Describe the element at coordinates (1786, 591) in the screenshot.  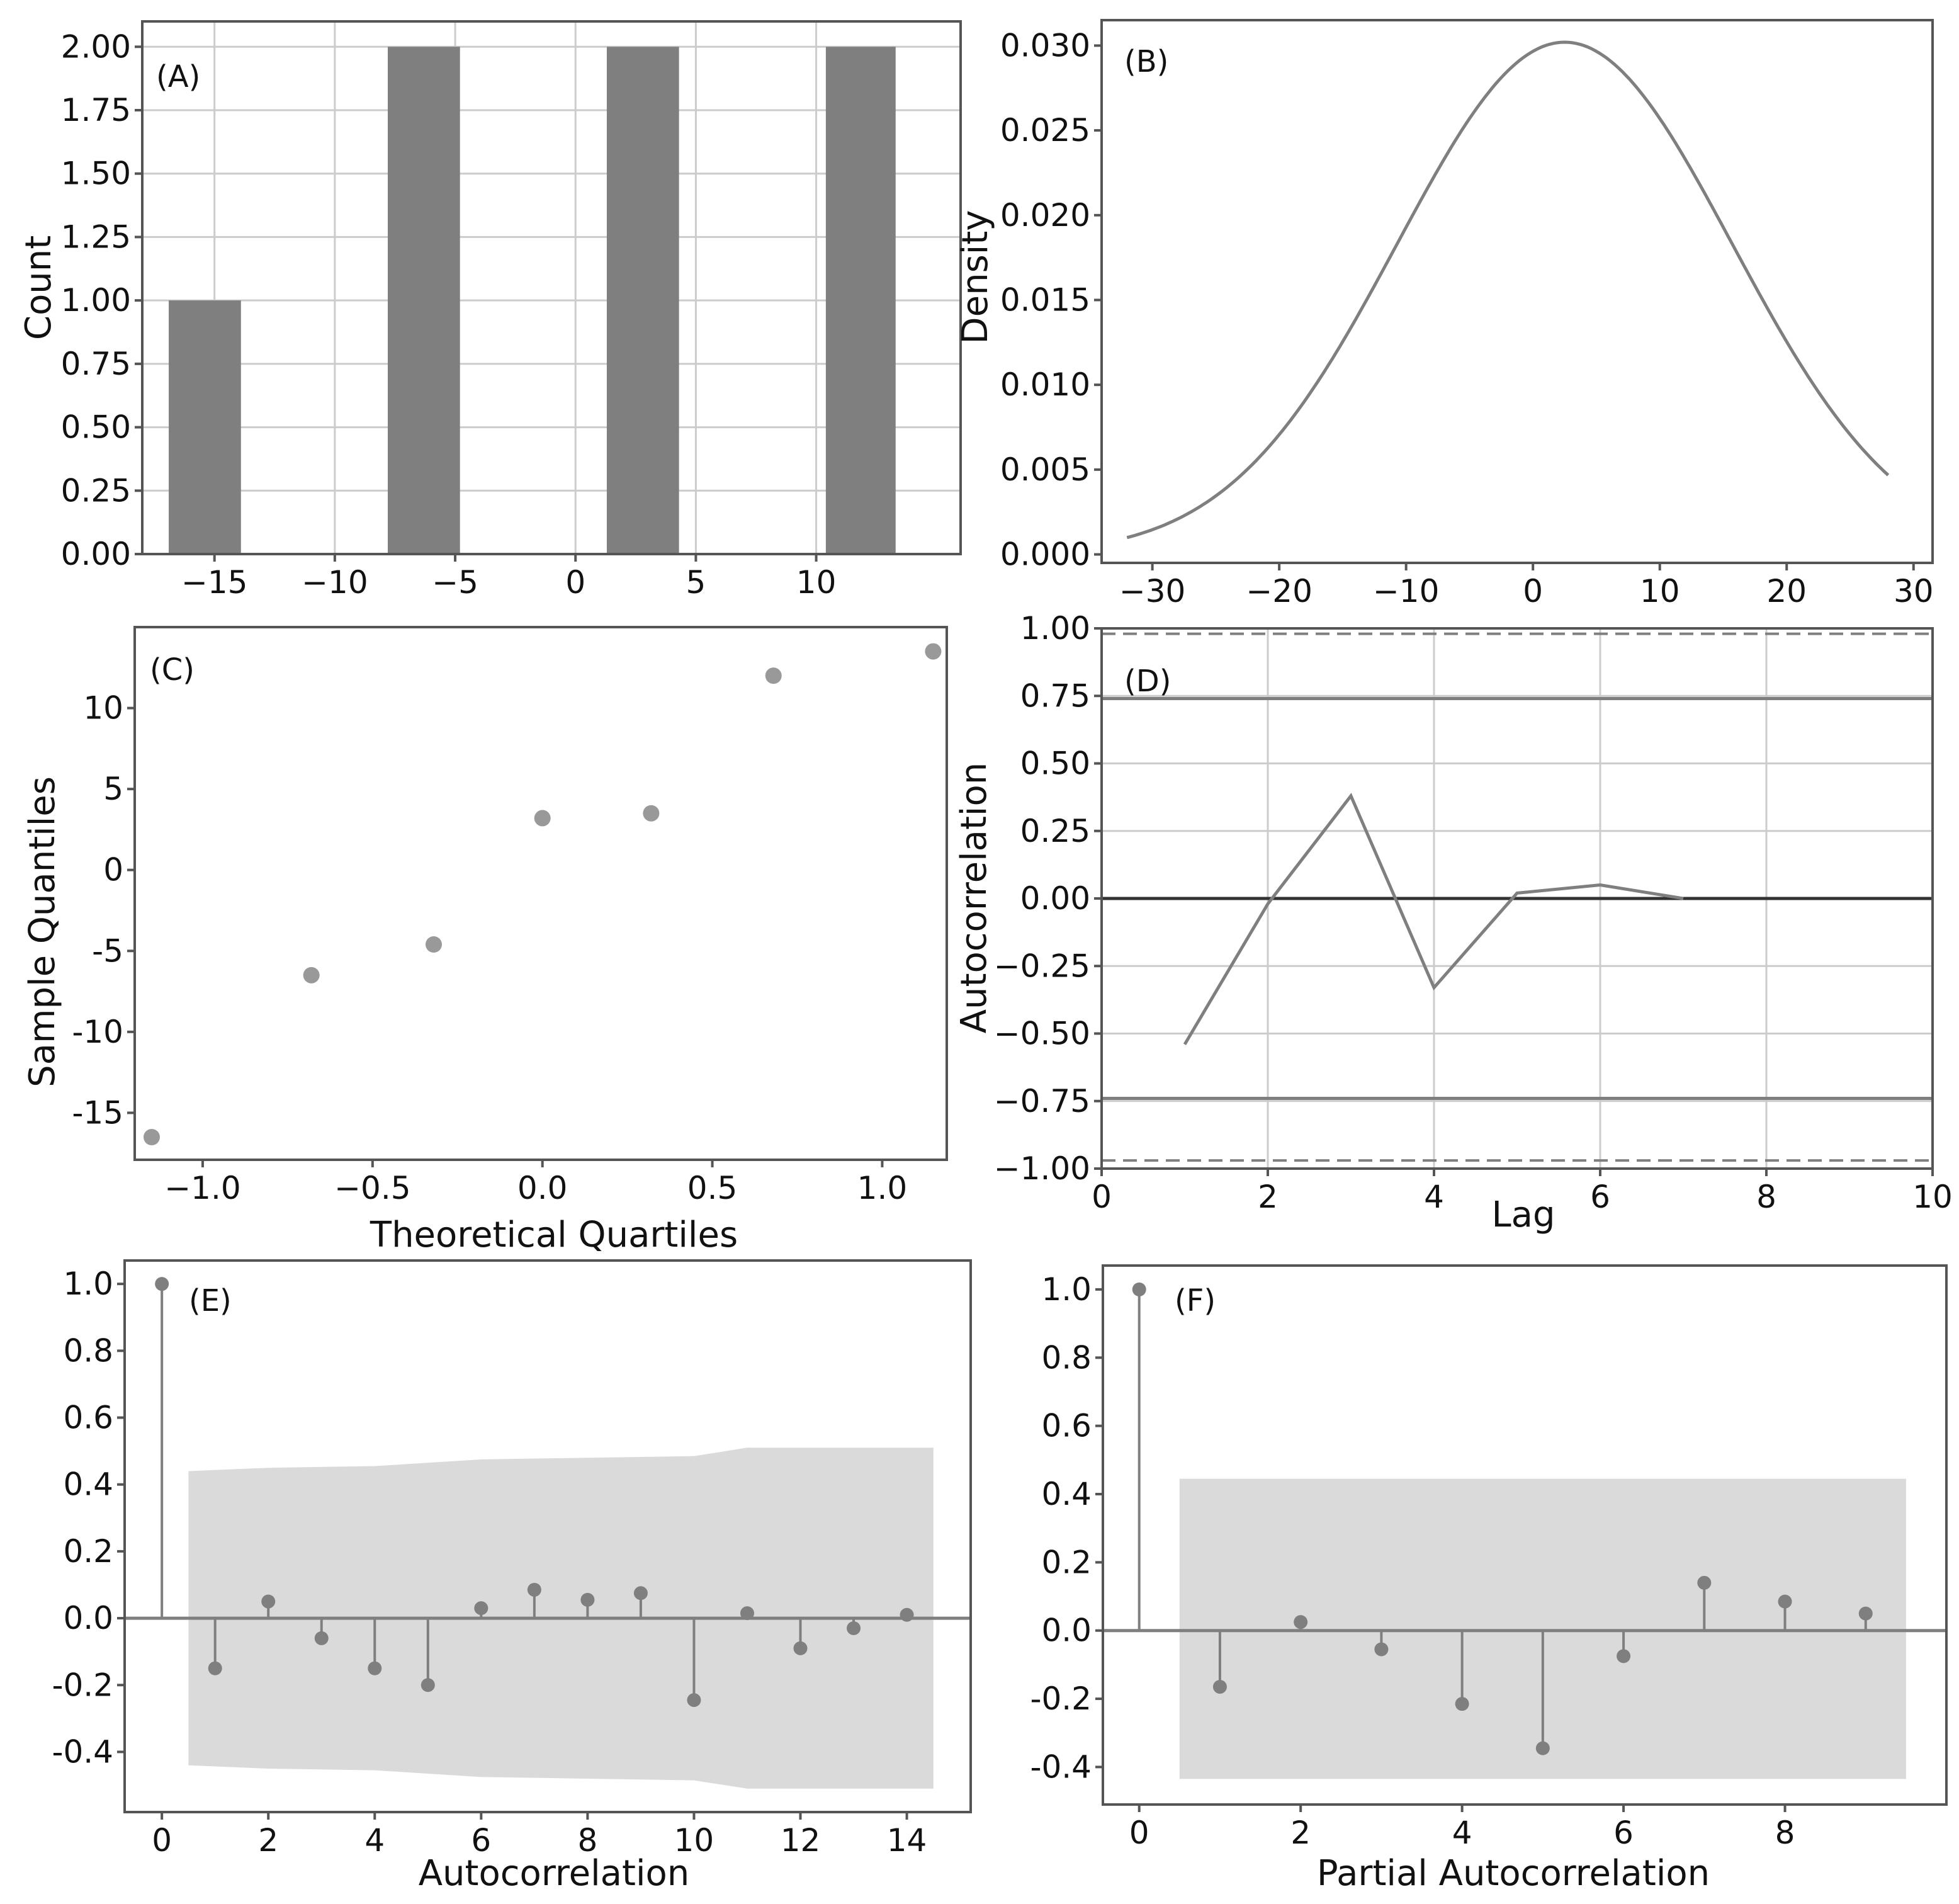
I see `panel-b-xtick-label-5: 20` at that location.